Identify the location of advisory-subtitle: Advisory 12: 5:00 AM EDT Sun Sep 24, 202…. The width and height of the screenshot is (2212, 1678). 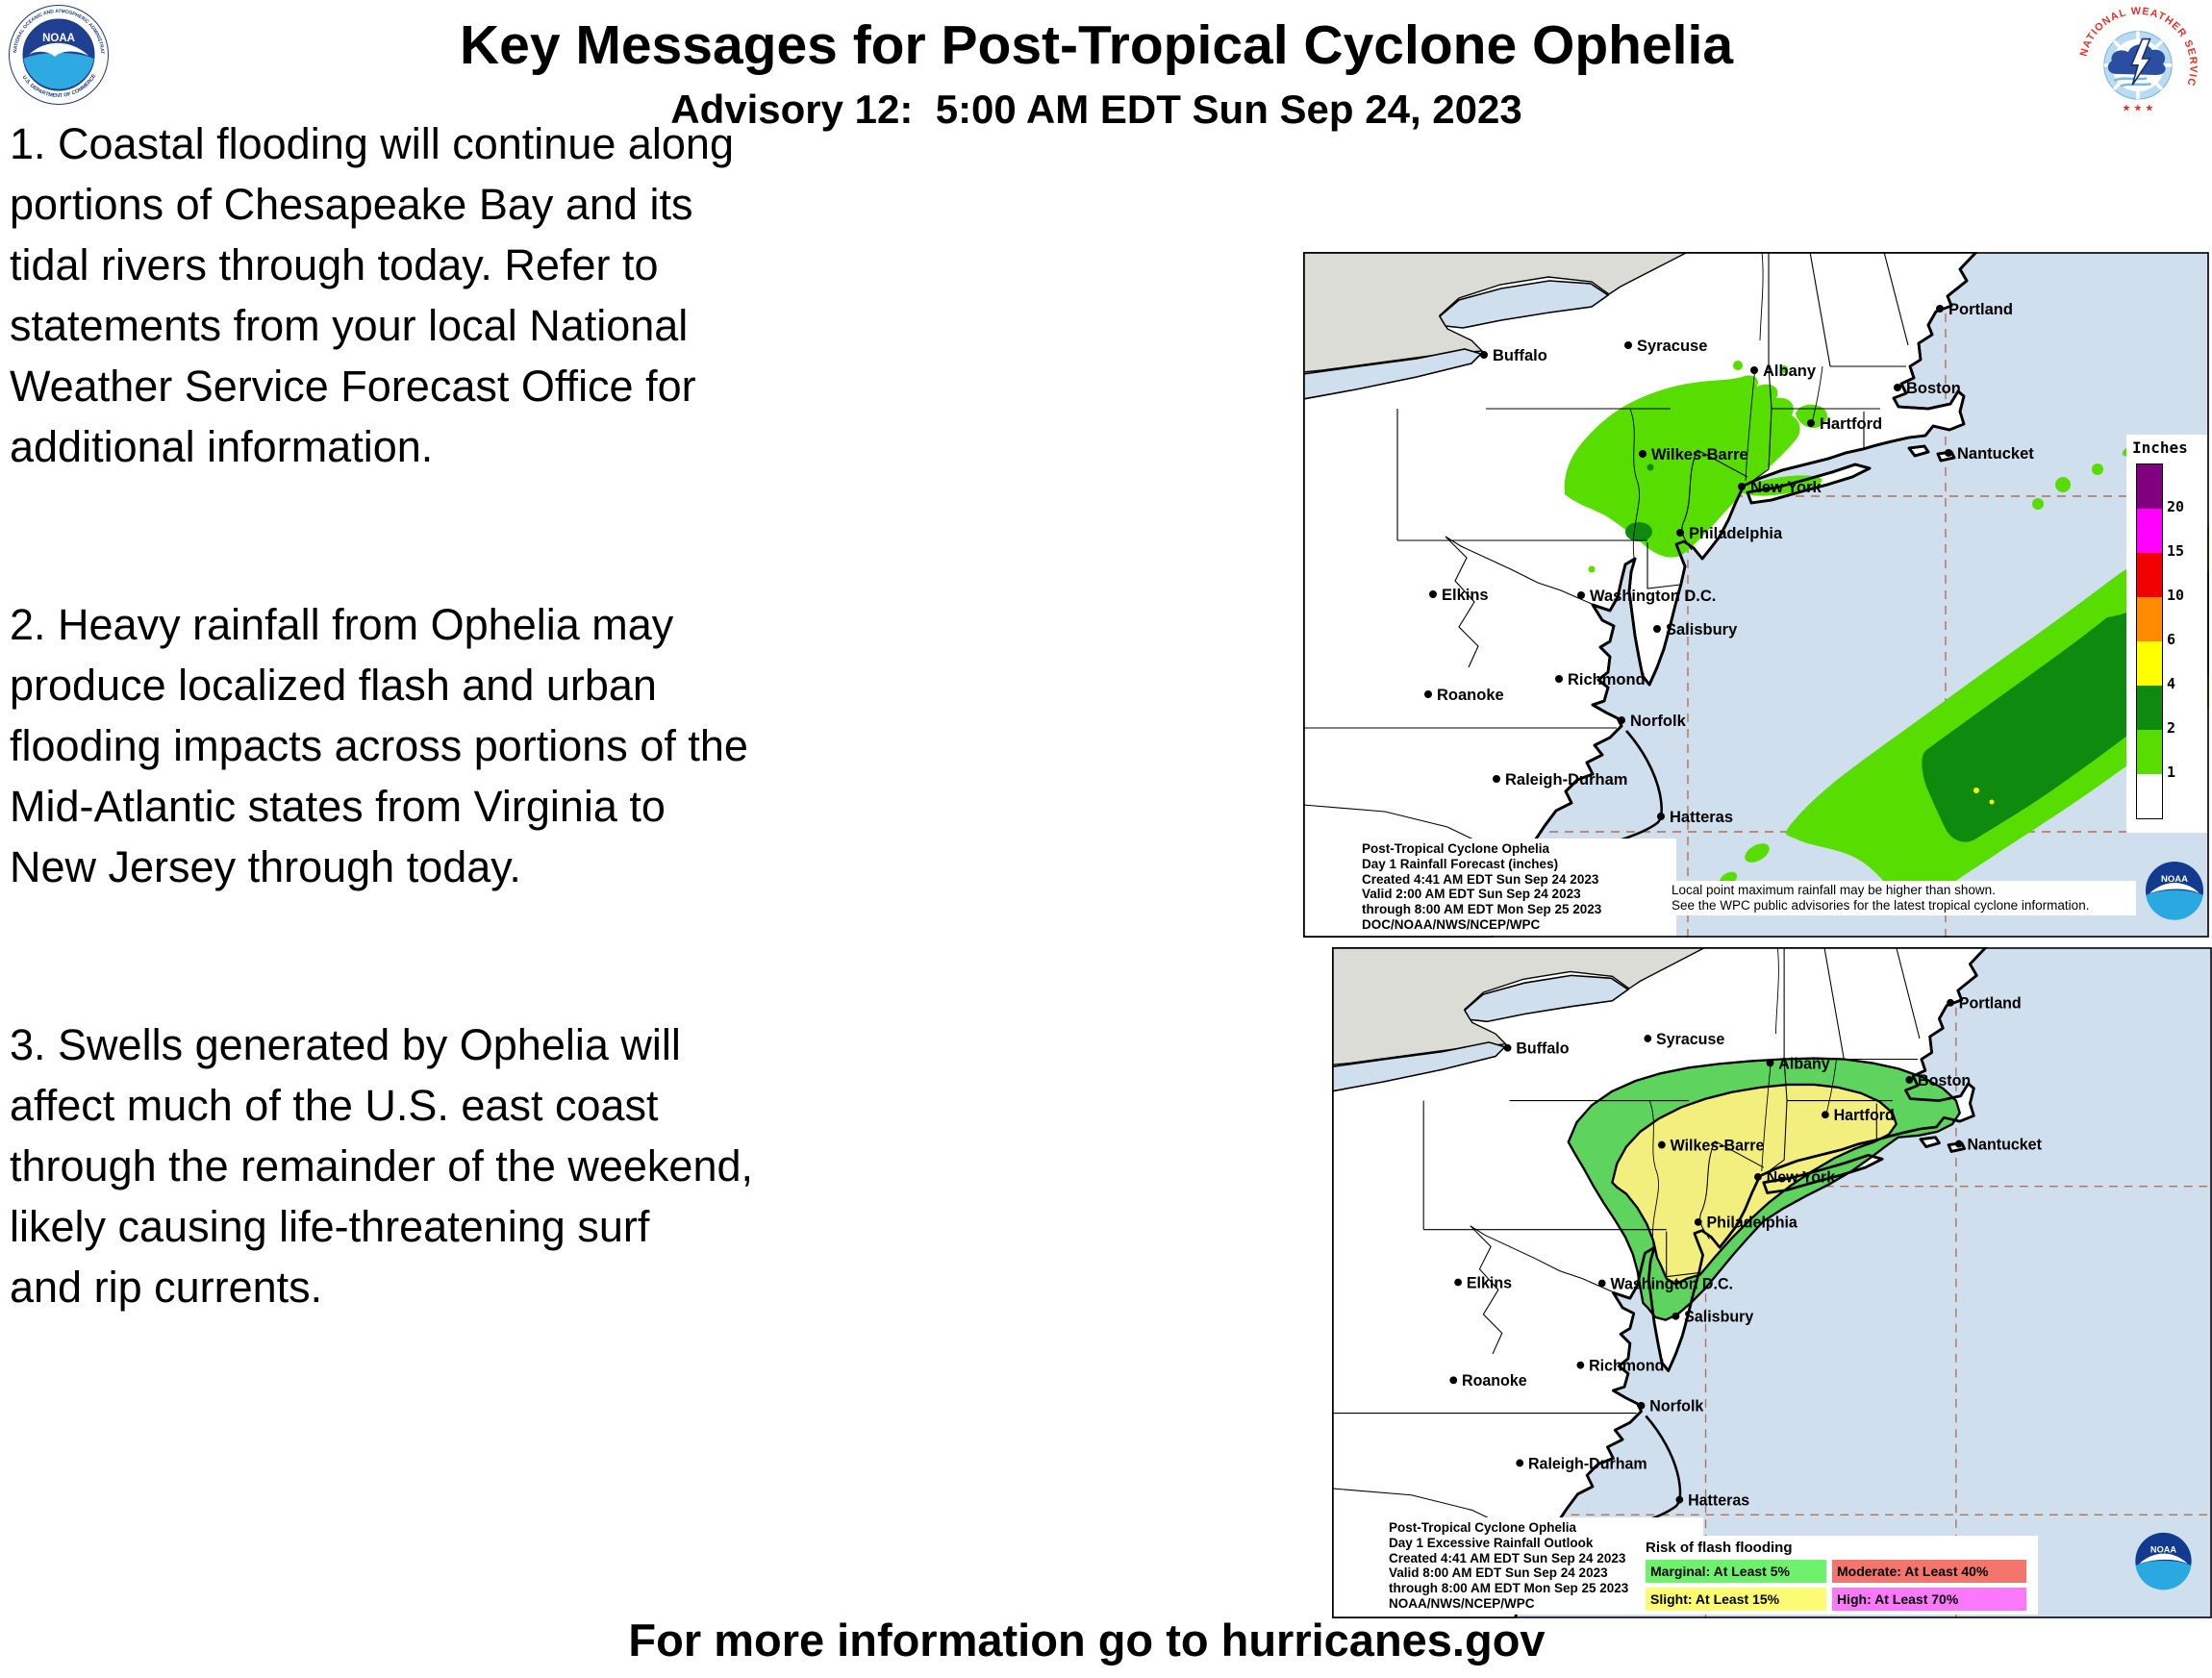
(1096, 109).